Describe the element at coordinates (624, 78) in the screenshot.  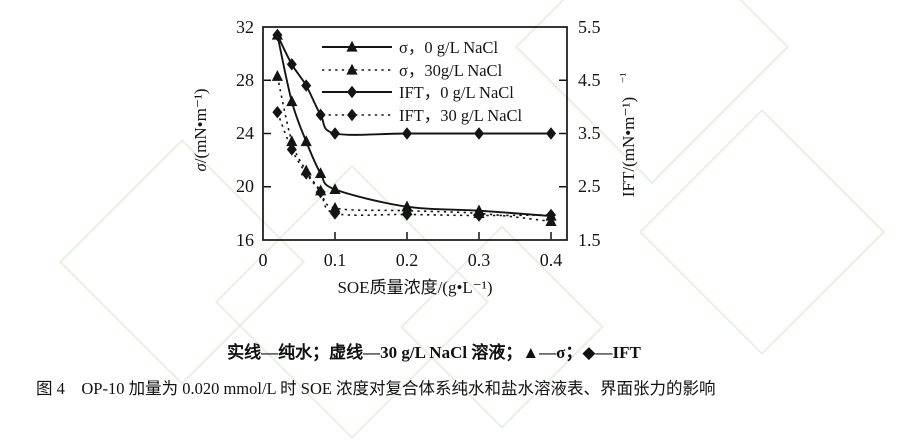
I see `right-axis-superscript-fragment: ⁻¹` at that location.